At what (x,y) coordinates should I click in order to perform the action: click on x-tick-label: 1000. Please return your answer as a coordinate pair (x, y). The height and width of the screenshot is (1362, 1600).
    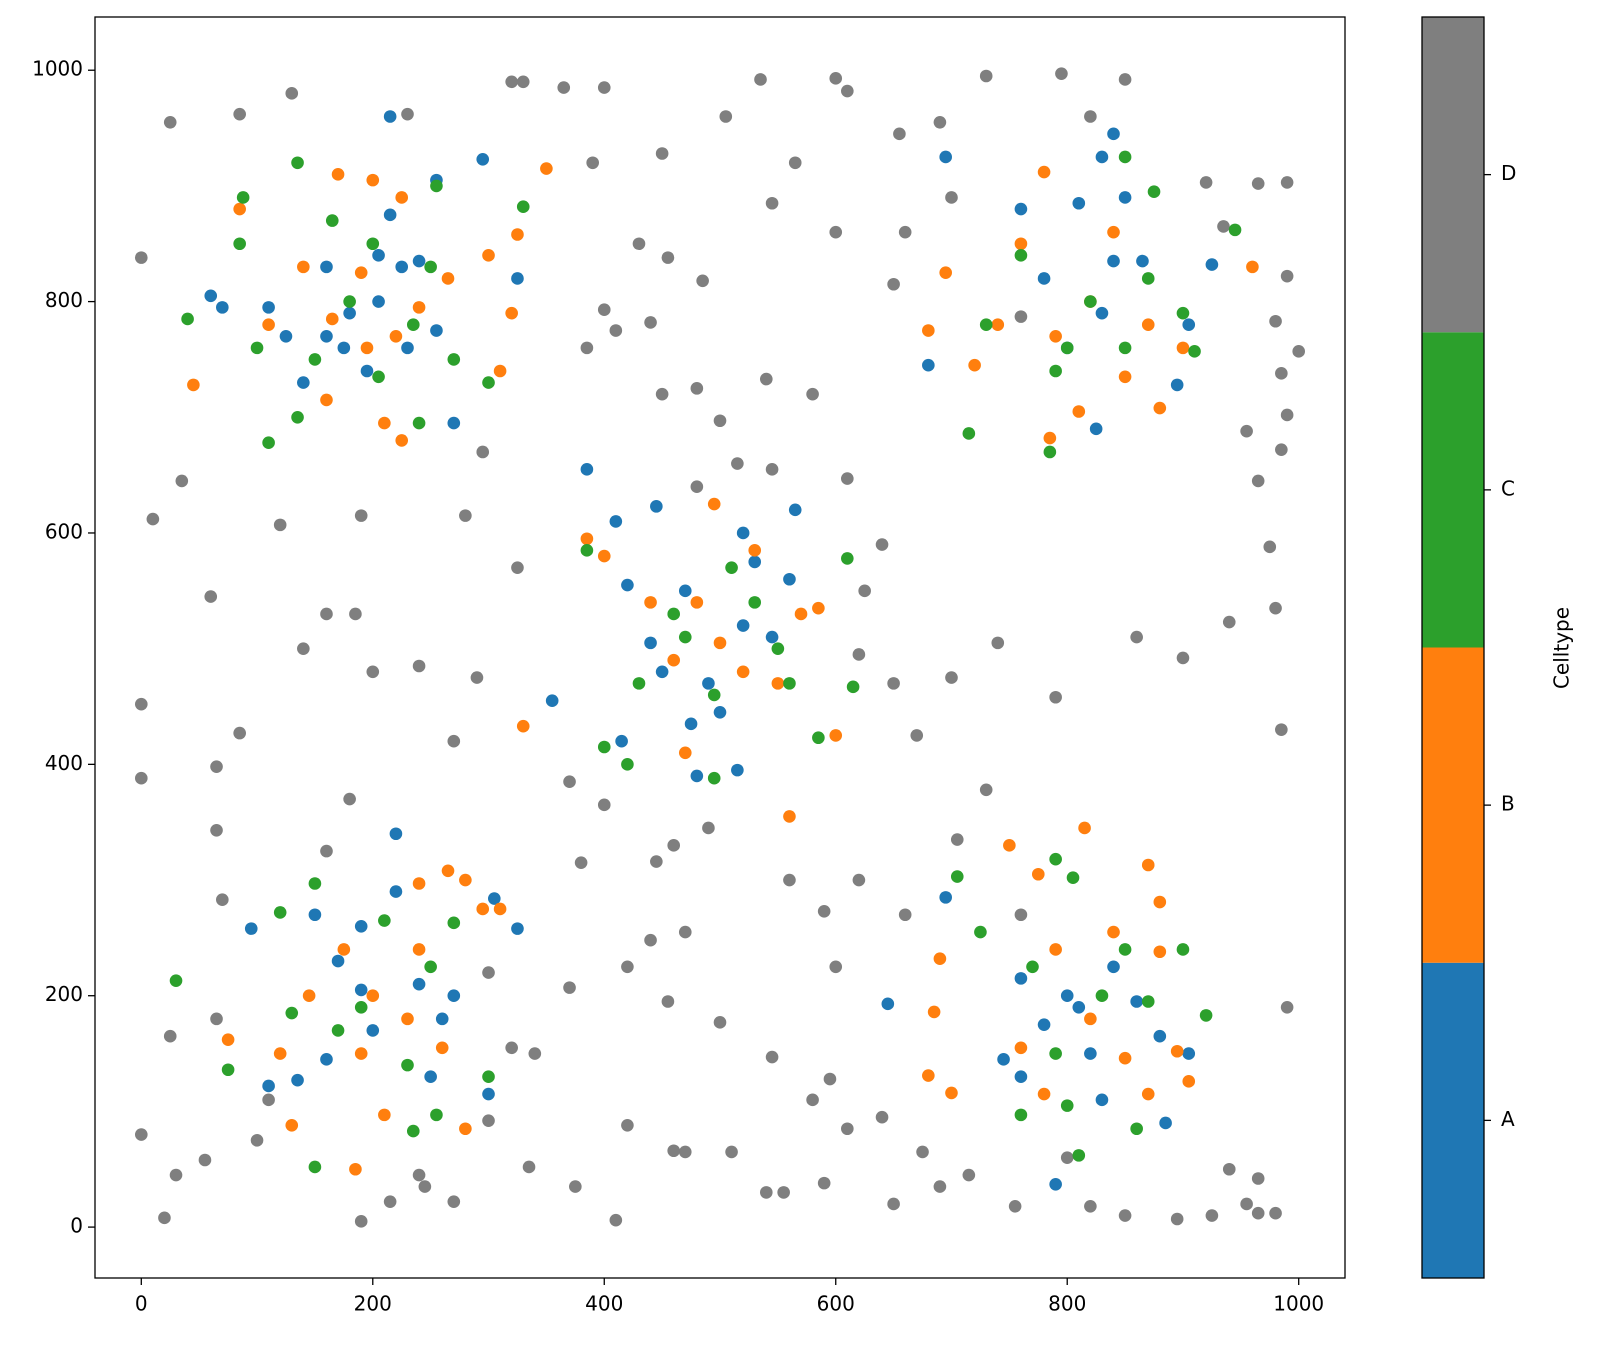
    Looking at the image, I should click on (1298, 1304).